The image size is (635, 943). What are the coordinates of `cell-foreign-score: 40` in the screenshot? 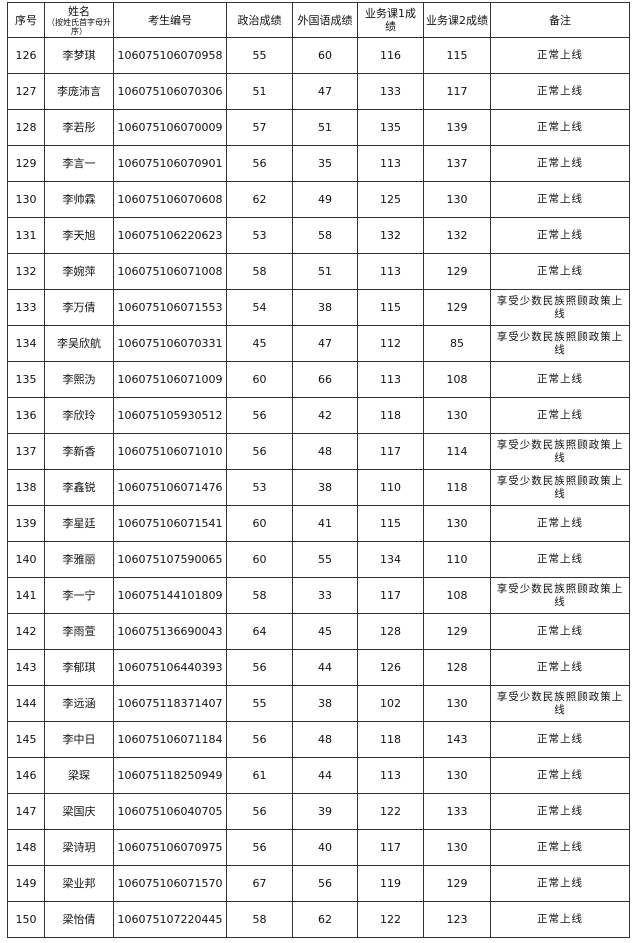 It's located at (325, 847).